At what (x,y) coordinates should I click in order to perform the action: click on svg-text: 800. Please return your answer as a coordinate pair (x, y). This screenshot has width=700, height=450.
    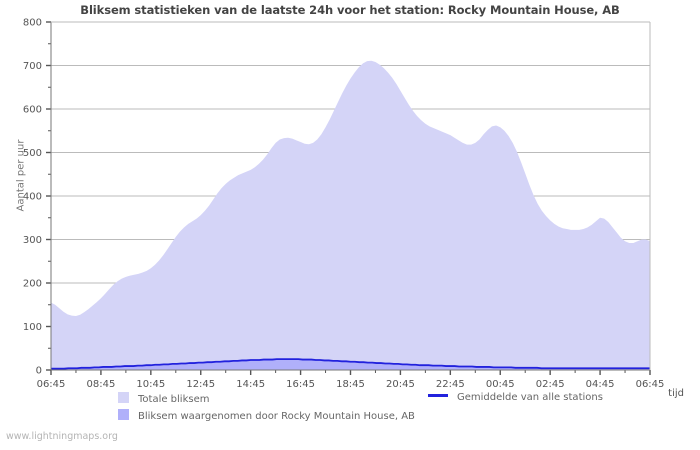
    Looking at the image, I should click on (32, 23).